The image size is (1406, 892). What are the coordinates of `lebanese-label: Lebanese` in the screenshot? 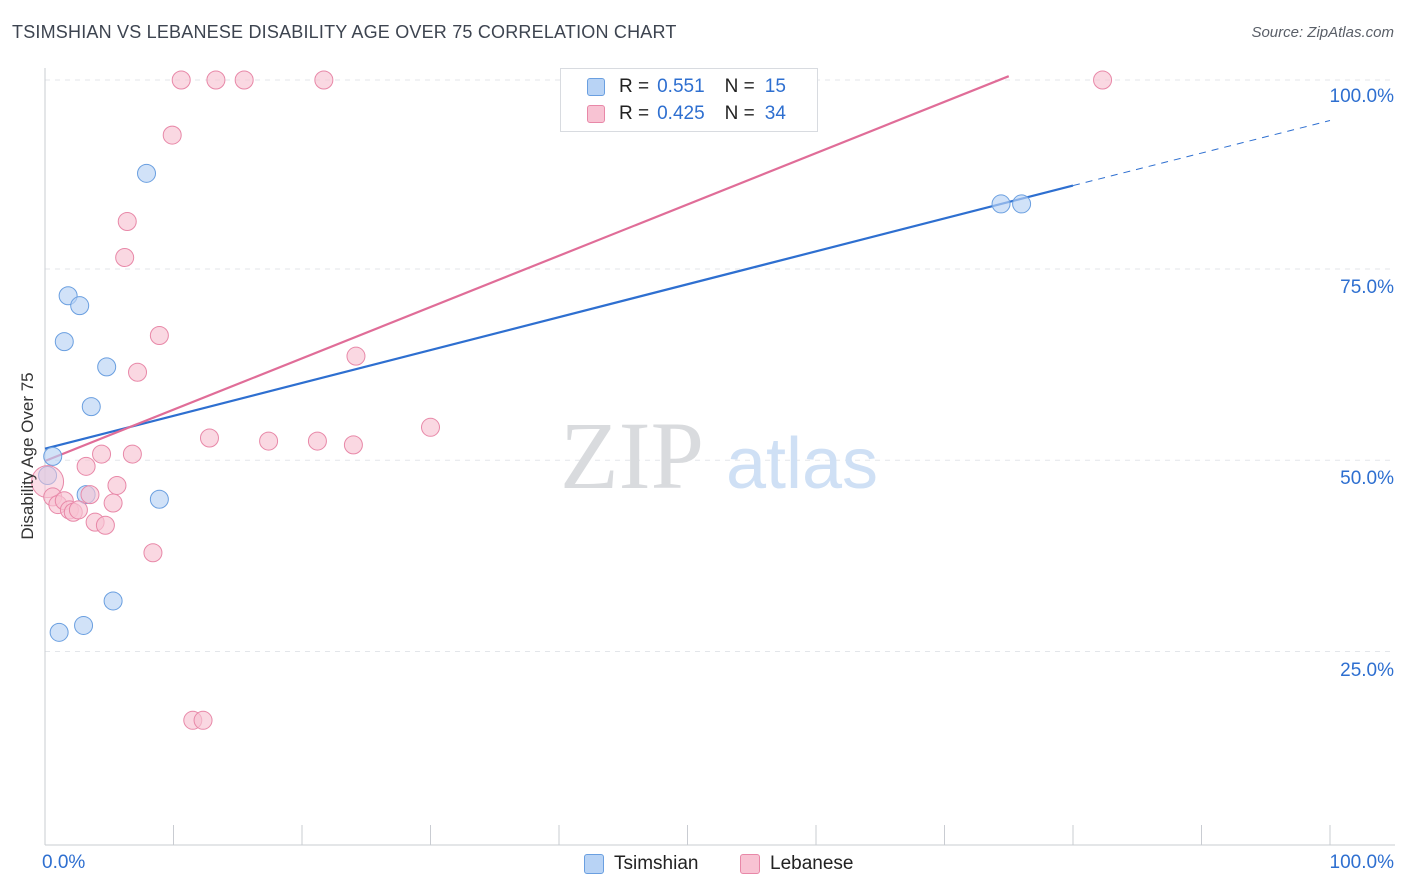 It's located at (812, 863).